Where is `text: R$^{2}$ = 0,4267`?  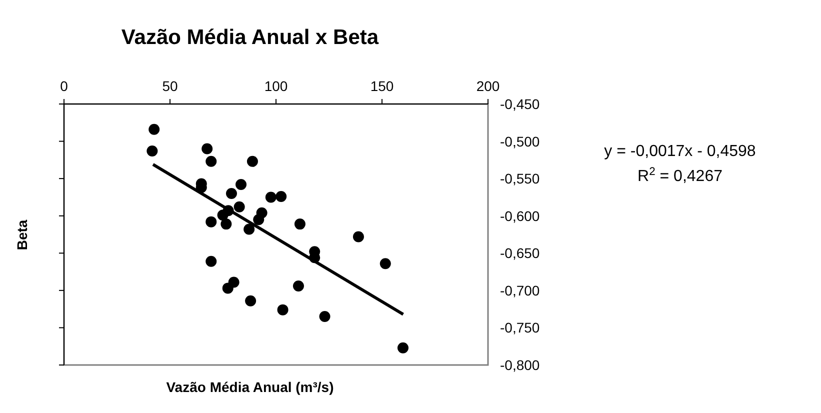 text: R$^{2}$ = 0,4267 is located at coordinates (680, 175).